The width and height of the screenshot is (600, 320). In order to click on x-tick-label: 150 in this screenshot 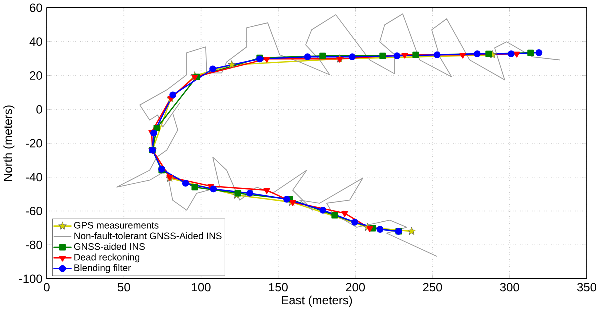, I will do `click(278, 287)`.